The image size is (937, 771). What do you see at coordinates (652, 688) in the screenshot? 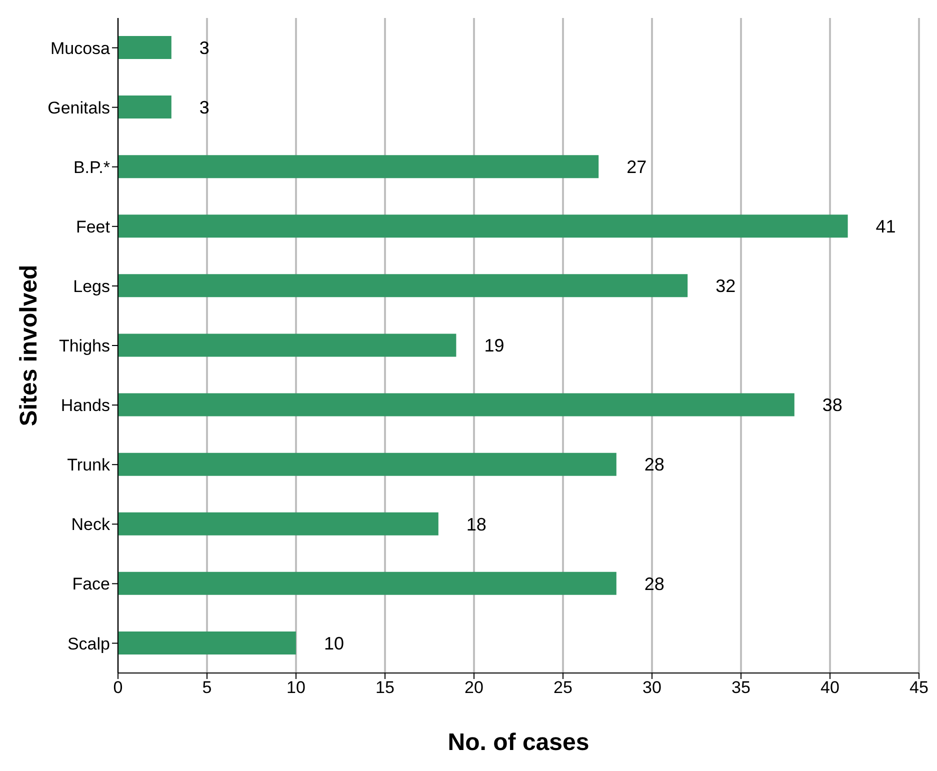
I see `x-tick-label: 30` at bounding box center [652, 688].